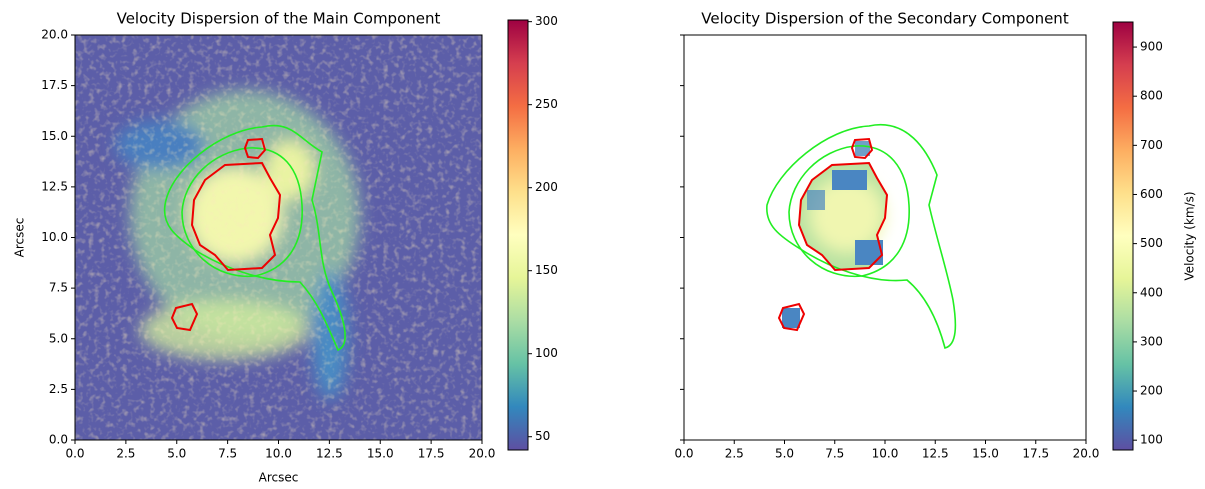 Image resolution: width=1205 pixels, height=489 pixels. Describe the element at coordinates (254, 238) in the screenshot. I see `main-contours` at that location.